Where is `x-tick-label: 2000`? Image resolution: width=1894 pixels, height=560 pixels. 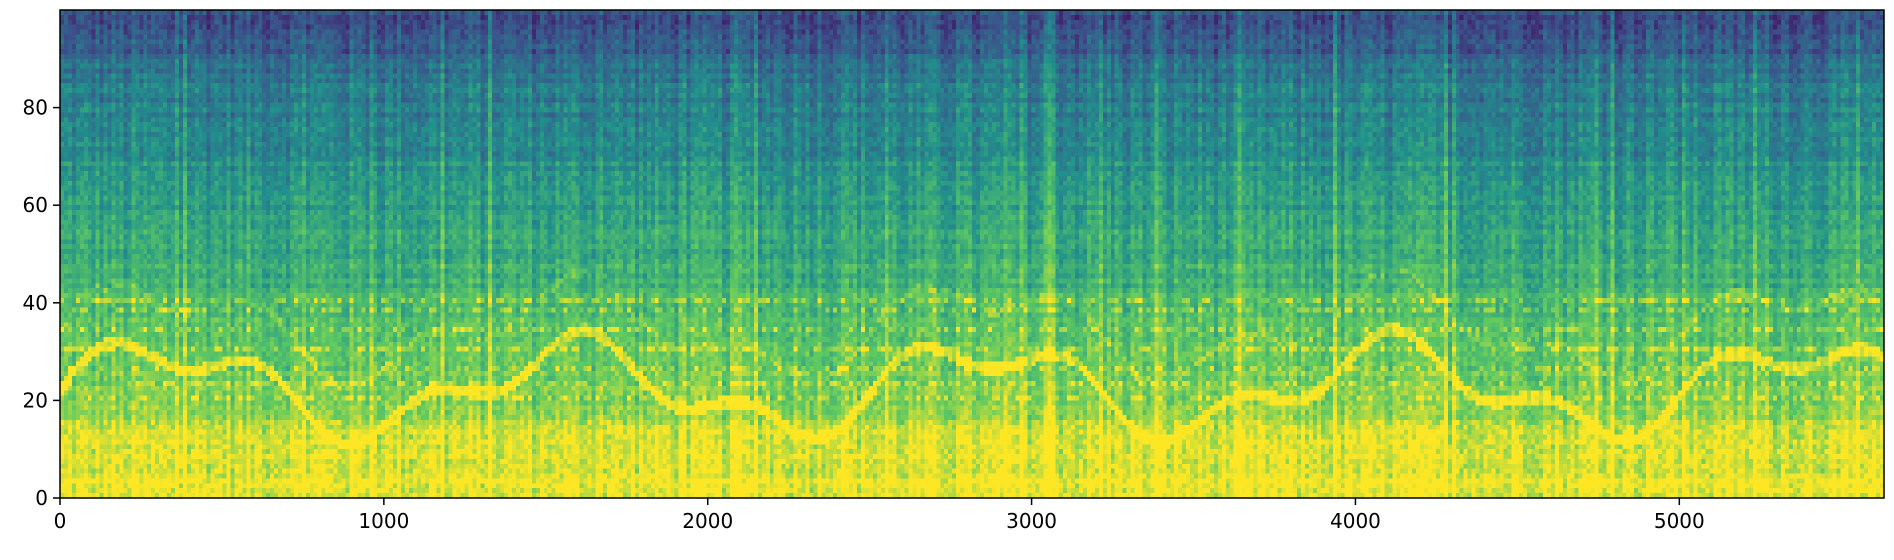 x-tick-label: 2000 is located at coordinates (707, 521).